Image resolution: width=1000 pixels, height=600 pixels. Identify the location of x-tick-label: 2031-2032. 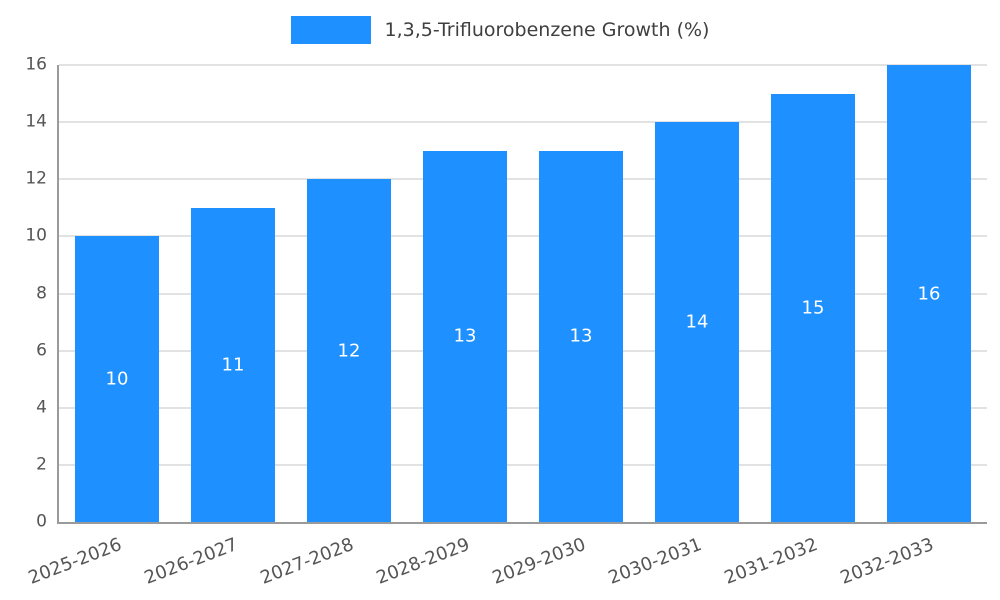
(771, 561).